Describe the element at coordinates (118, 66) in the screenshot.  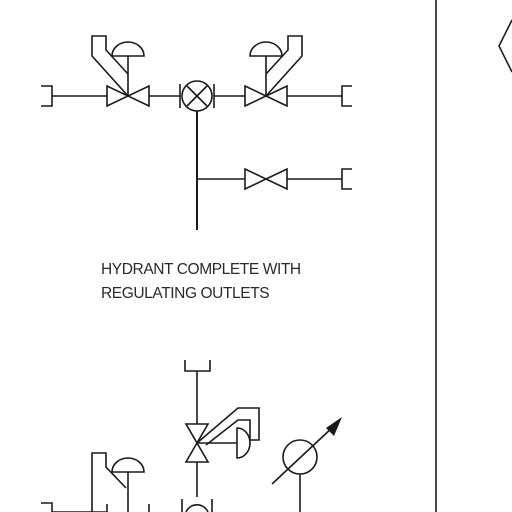
I see `regulator-left` at that location.